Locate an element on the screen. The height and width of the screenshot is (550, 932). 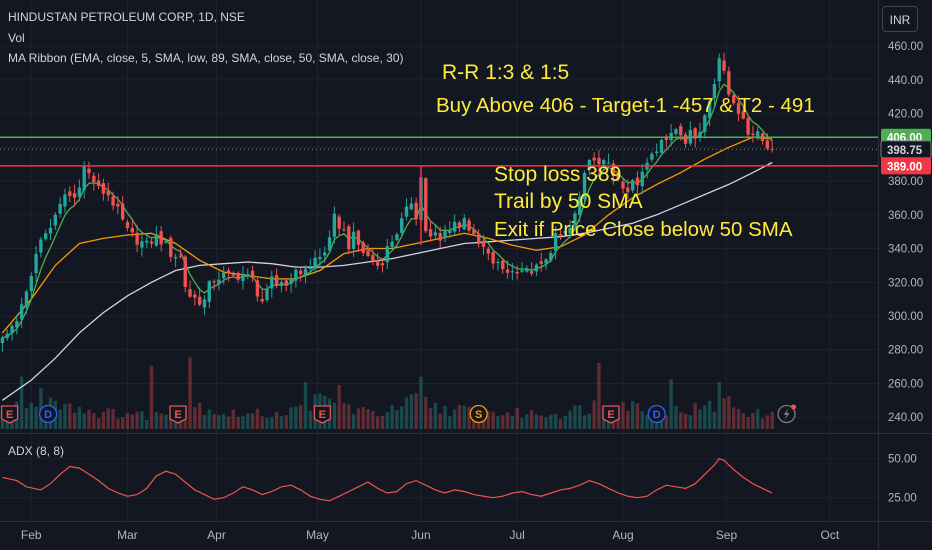
adx-legend: ADX (8, 8) is located at coordinates (36, 451).